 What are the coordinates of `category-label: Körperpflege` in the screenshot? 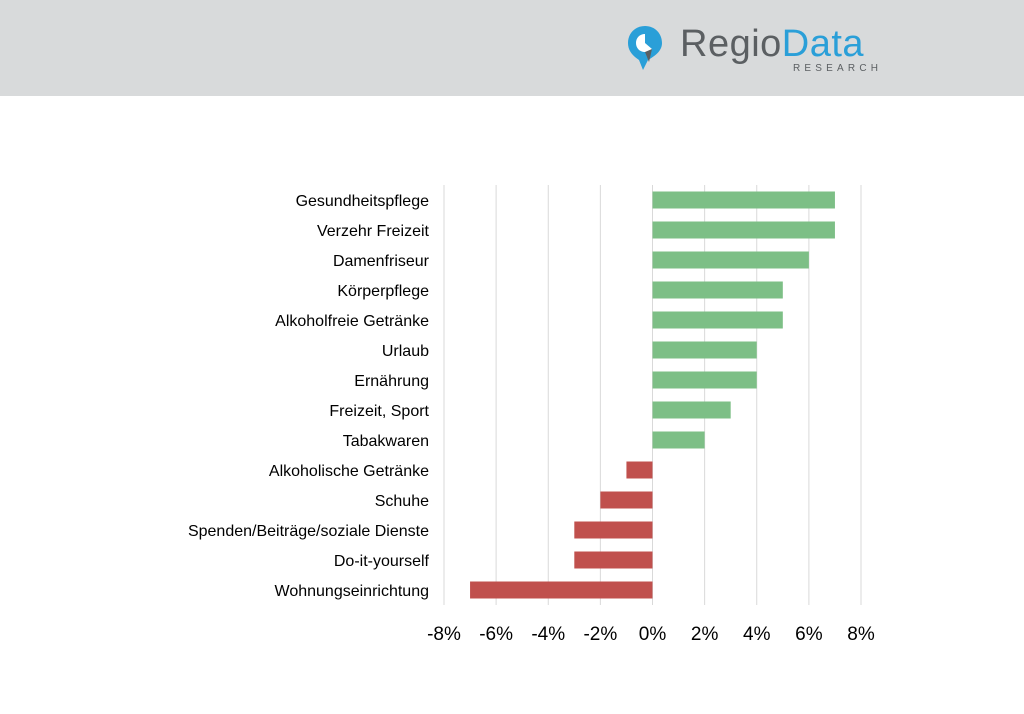 It's located at (383, 291).